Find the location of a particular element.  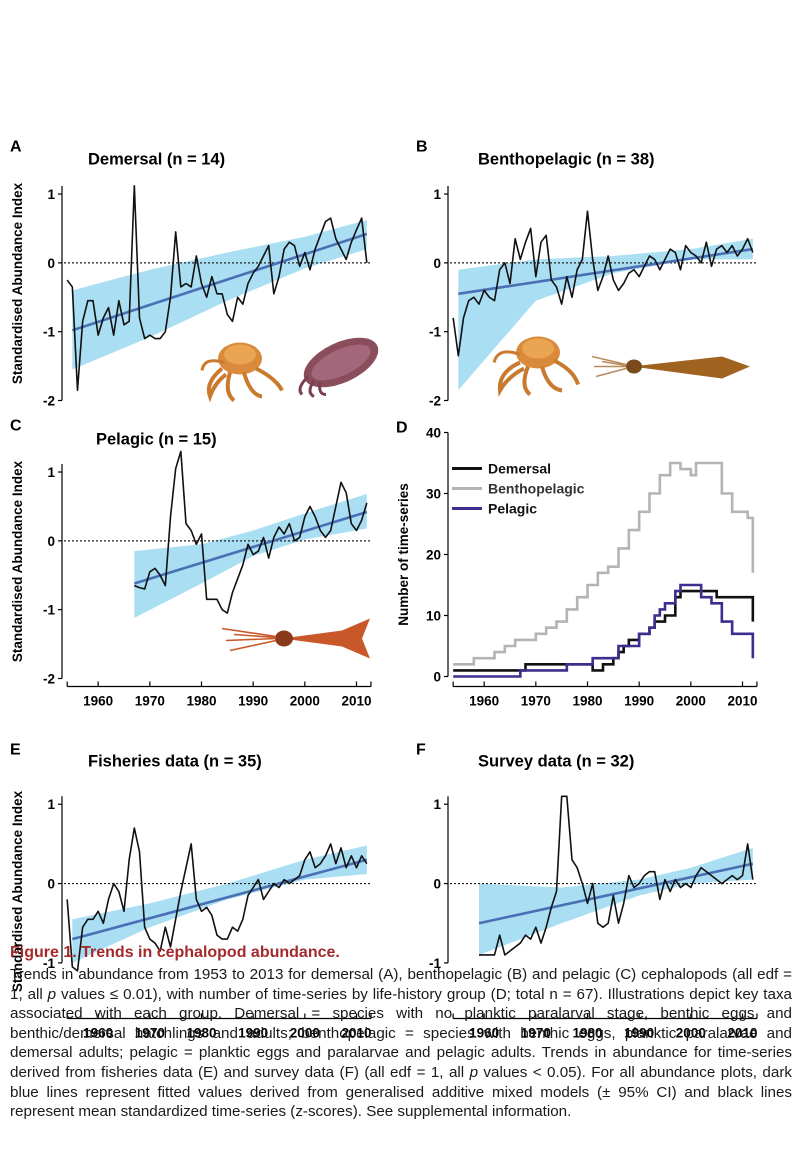

loligo-squid-icon is located at coordinates (670, 367).